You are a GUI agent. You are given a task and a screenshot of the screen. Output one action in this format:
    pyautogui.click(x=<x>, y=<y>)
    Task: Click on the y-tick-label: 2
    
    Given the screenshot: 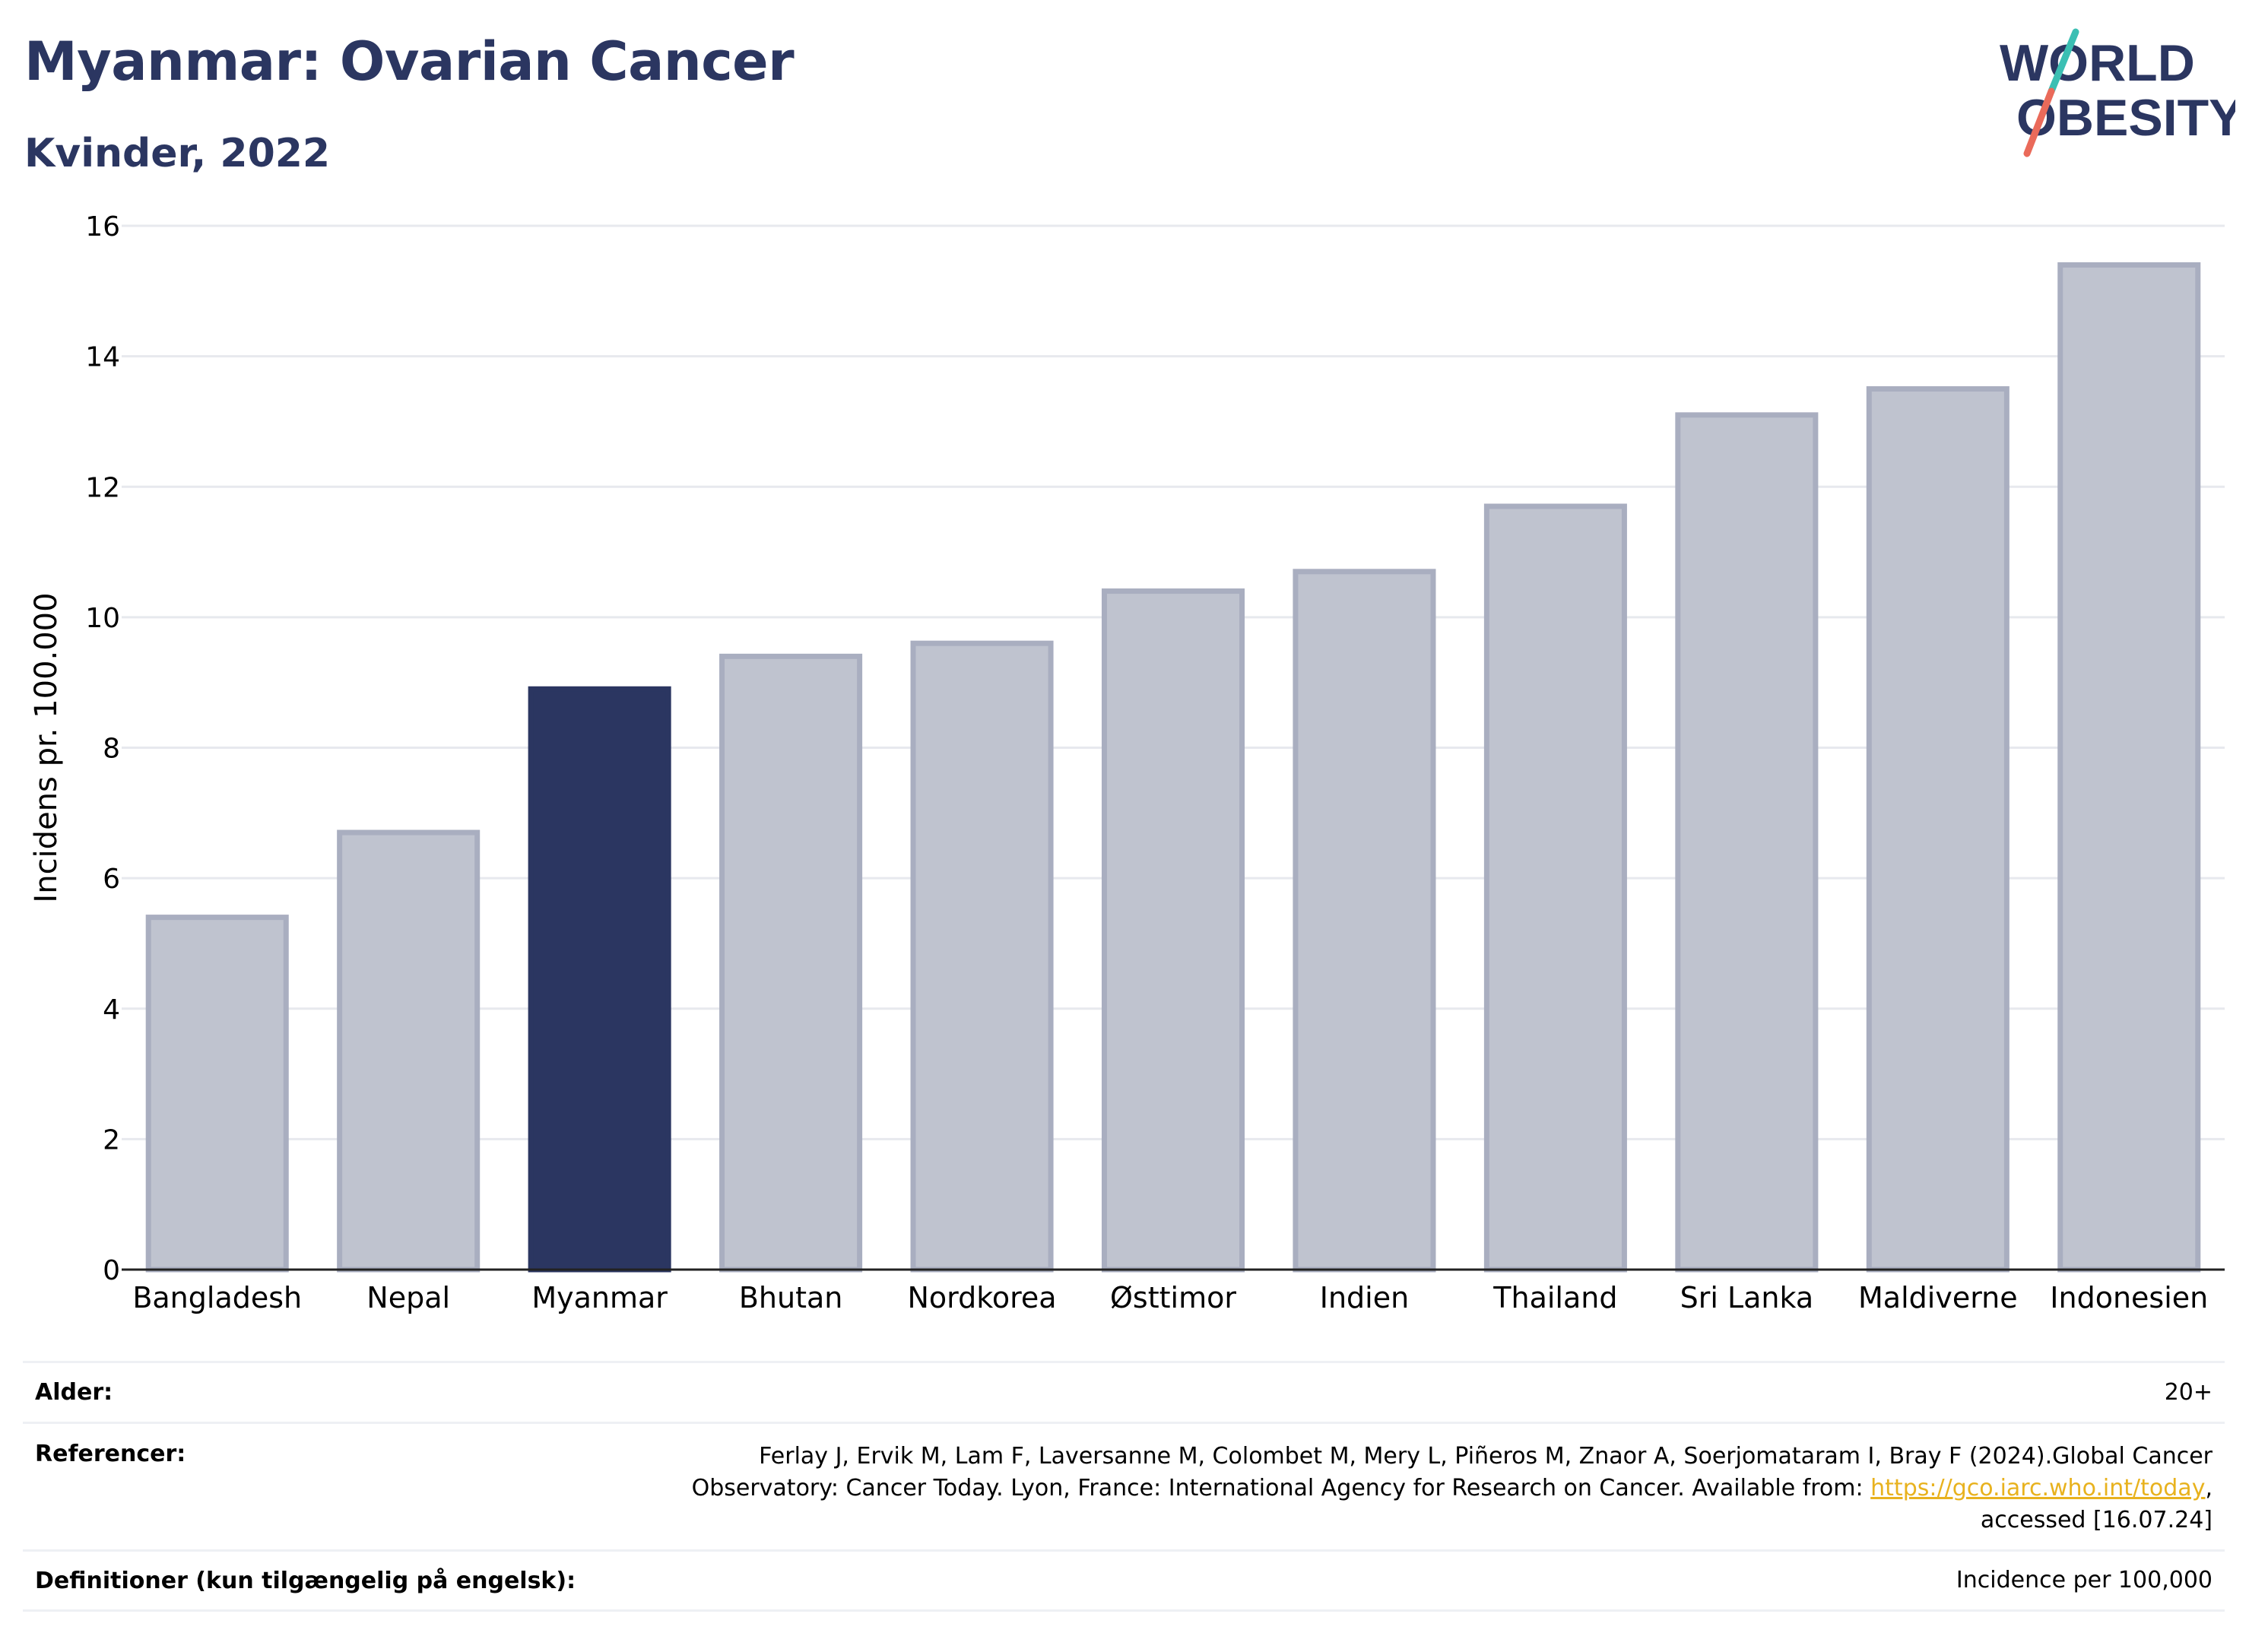 What is the action you would take?
    pyautogui.click(x=111, y=1140)
    